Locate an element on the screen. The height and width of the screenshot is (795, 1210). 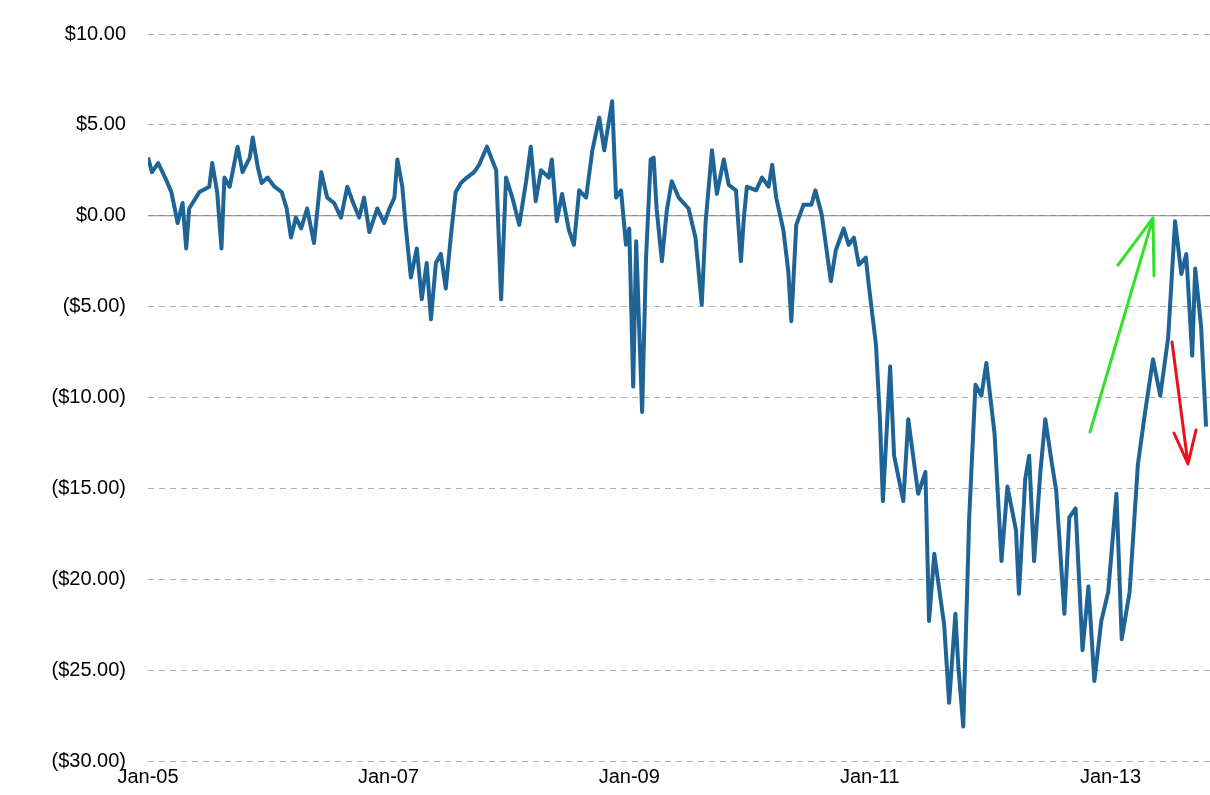
y-tick-label: ($20.00) is located at coordinates (88, 577).